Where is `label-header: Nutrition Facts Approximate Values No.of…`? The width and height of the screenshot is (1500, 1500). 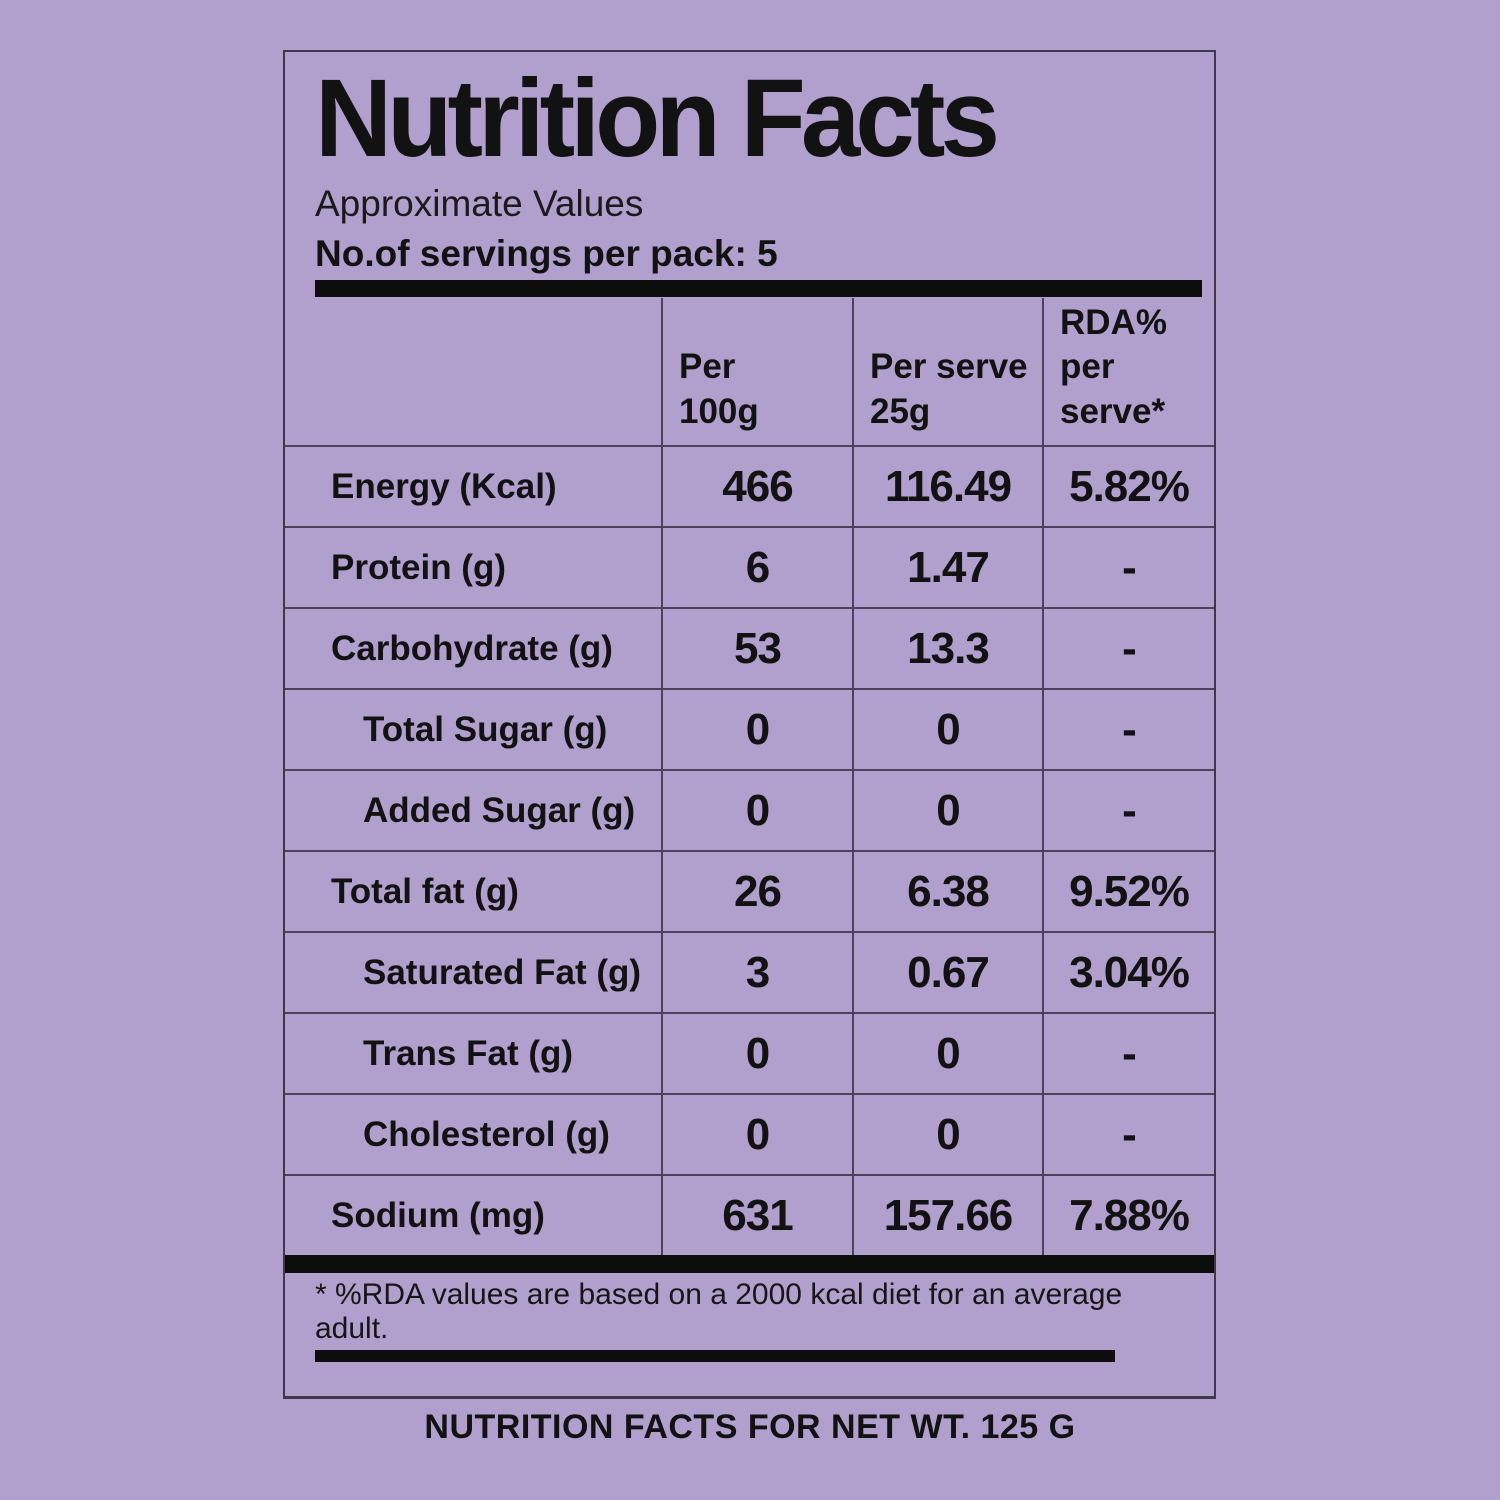
label-header: Nutrition Facts Approximate Values No.of… is located at coordinates (758, 170).